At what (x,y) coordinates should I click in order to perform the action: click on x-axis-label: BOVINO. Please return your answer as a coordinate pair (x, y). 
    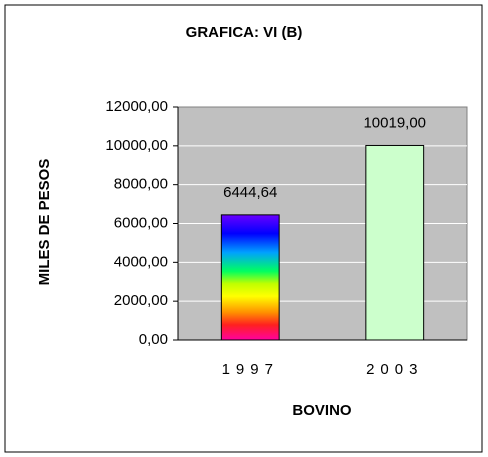
    Looking at the image, I should click on (322, 410).